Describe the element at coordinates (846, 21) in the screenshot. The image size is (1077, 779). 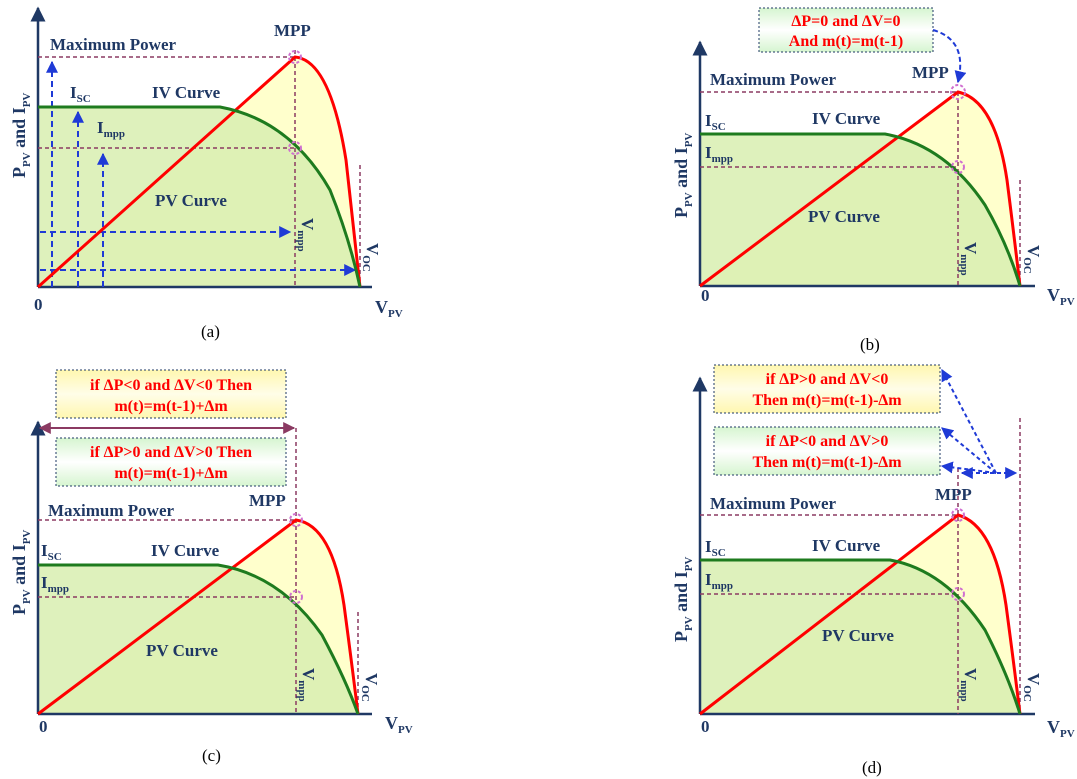
I see `condition-line-1: ∆P=0 and ∆V=0` at that location.